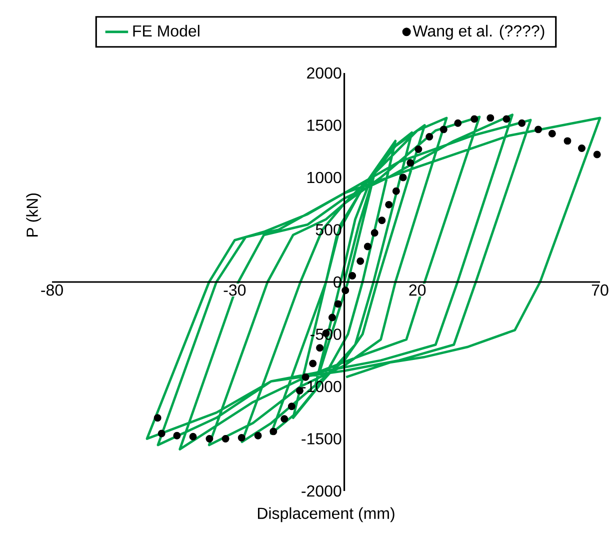 The height and width of the screenshot is (539, 613). Describe the element at coordinates (322, 438) in the screenshot. I see `y-tick-label: -1500` at that location.